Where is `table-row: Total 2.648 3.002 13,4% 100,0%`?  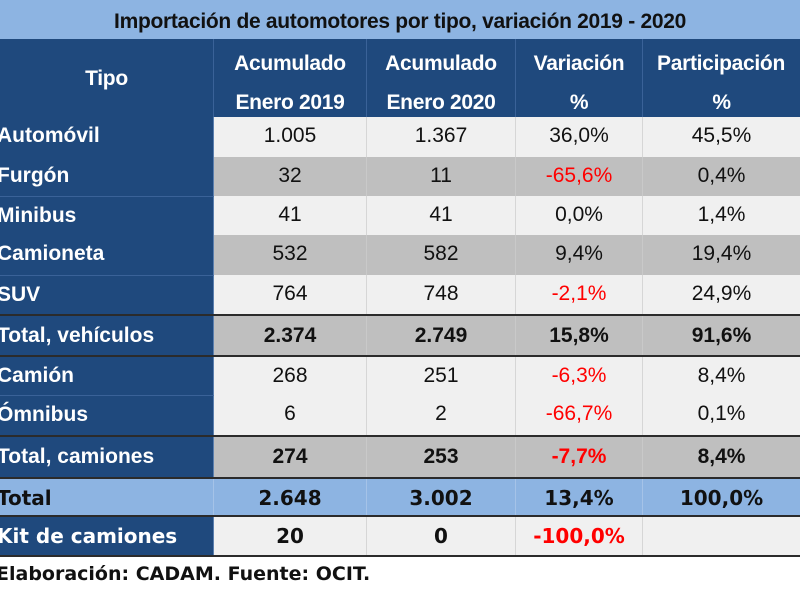
table-row: Total 2.648 3.002 13,4% 100,0% is located at coordinates (400, 497).